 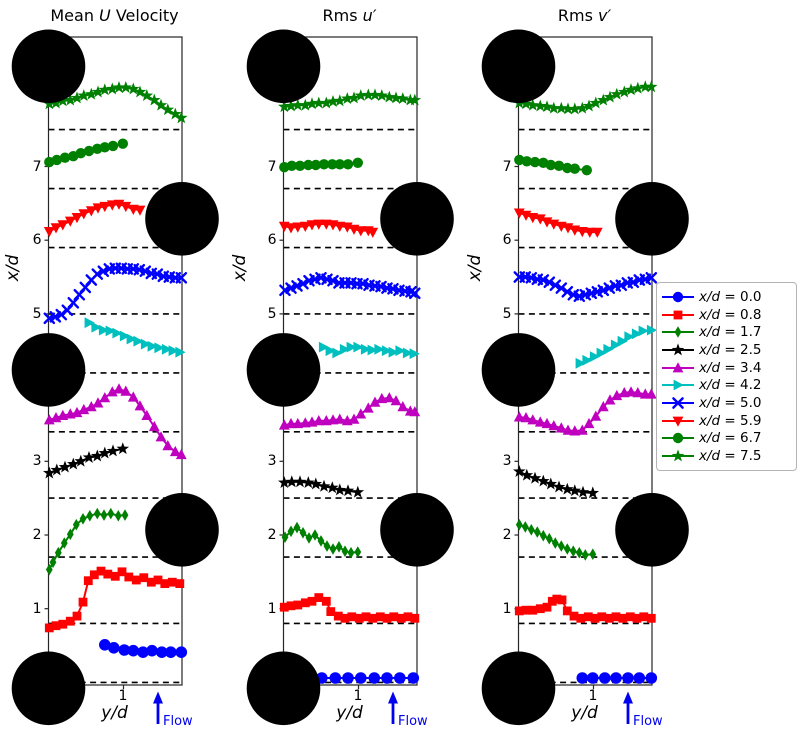 What do you see at coordinates (350, 100) in the screenshot?
I see `series-xd-7.5` at bounding box center [350, 100].